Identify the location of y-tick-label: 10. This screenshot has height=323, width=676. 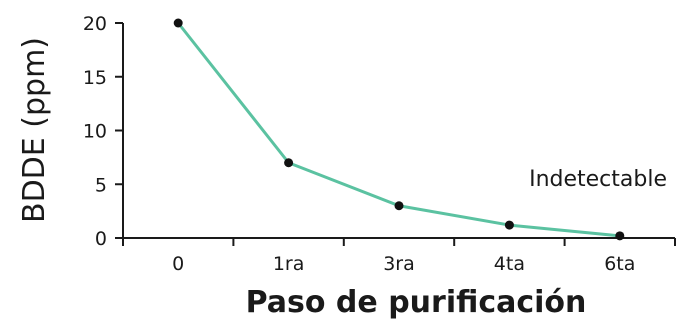
(95, 132).